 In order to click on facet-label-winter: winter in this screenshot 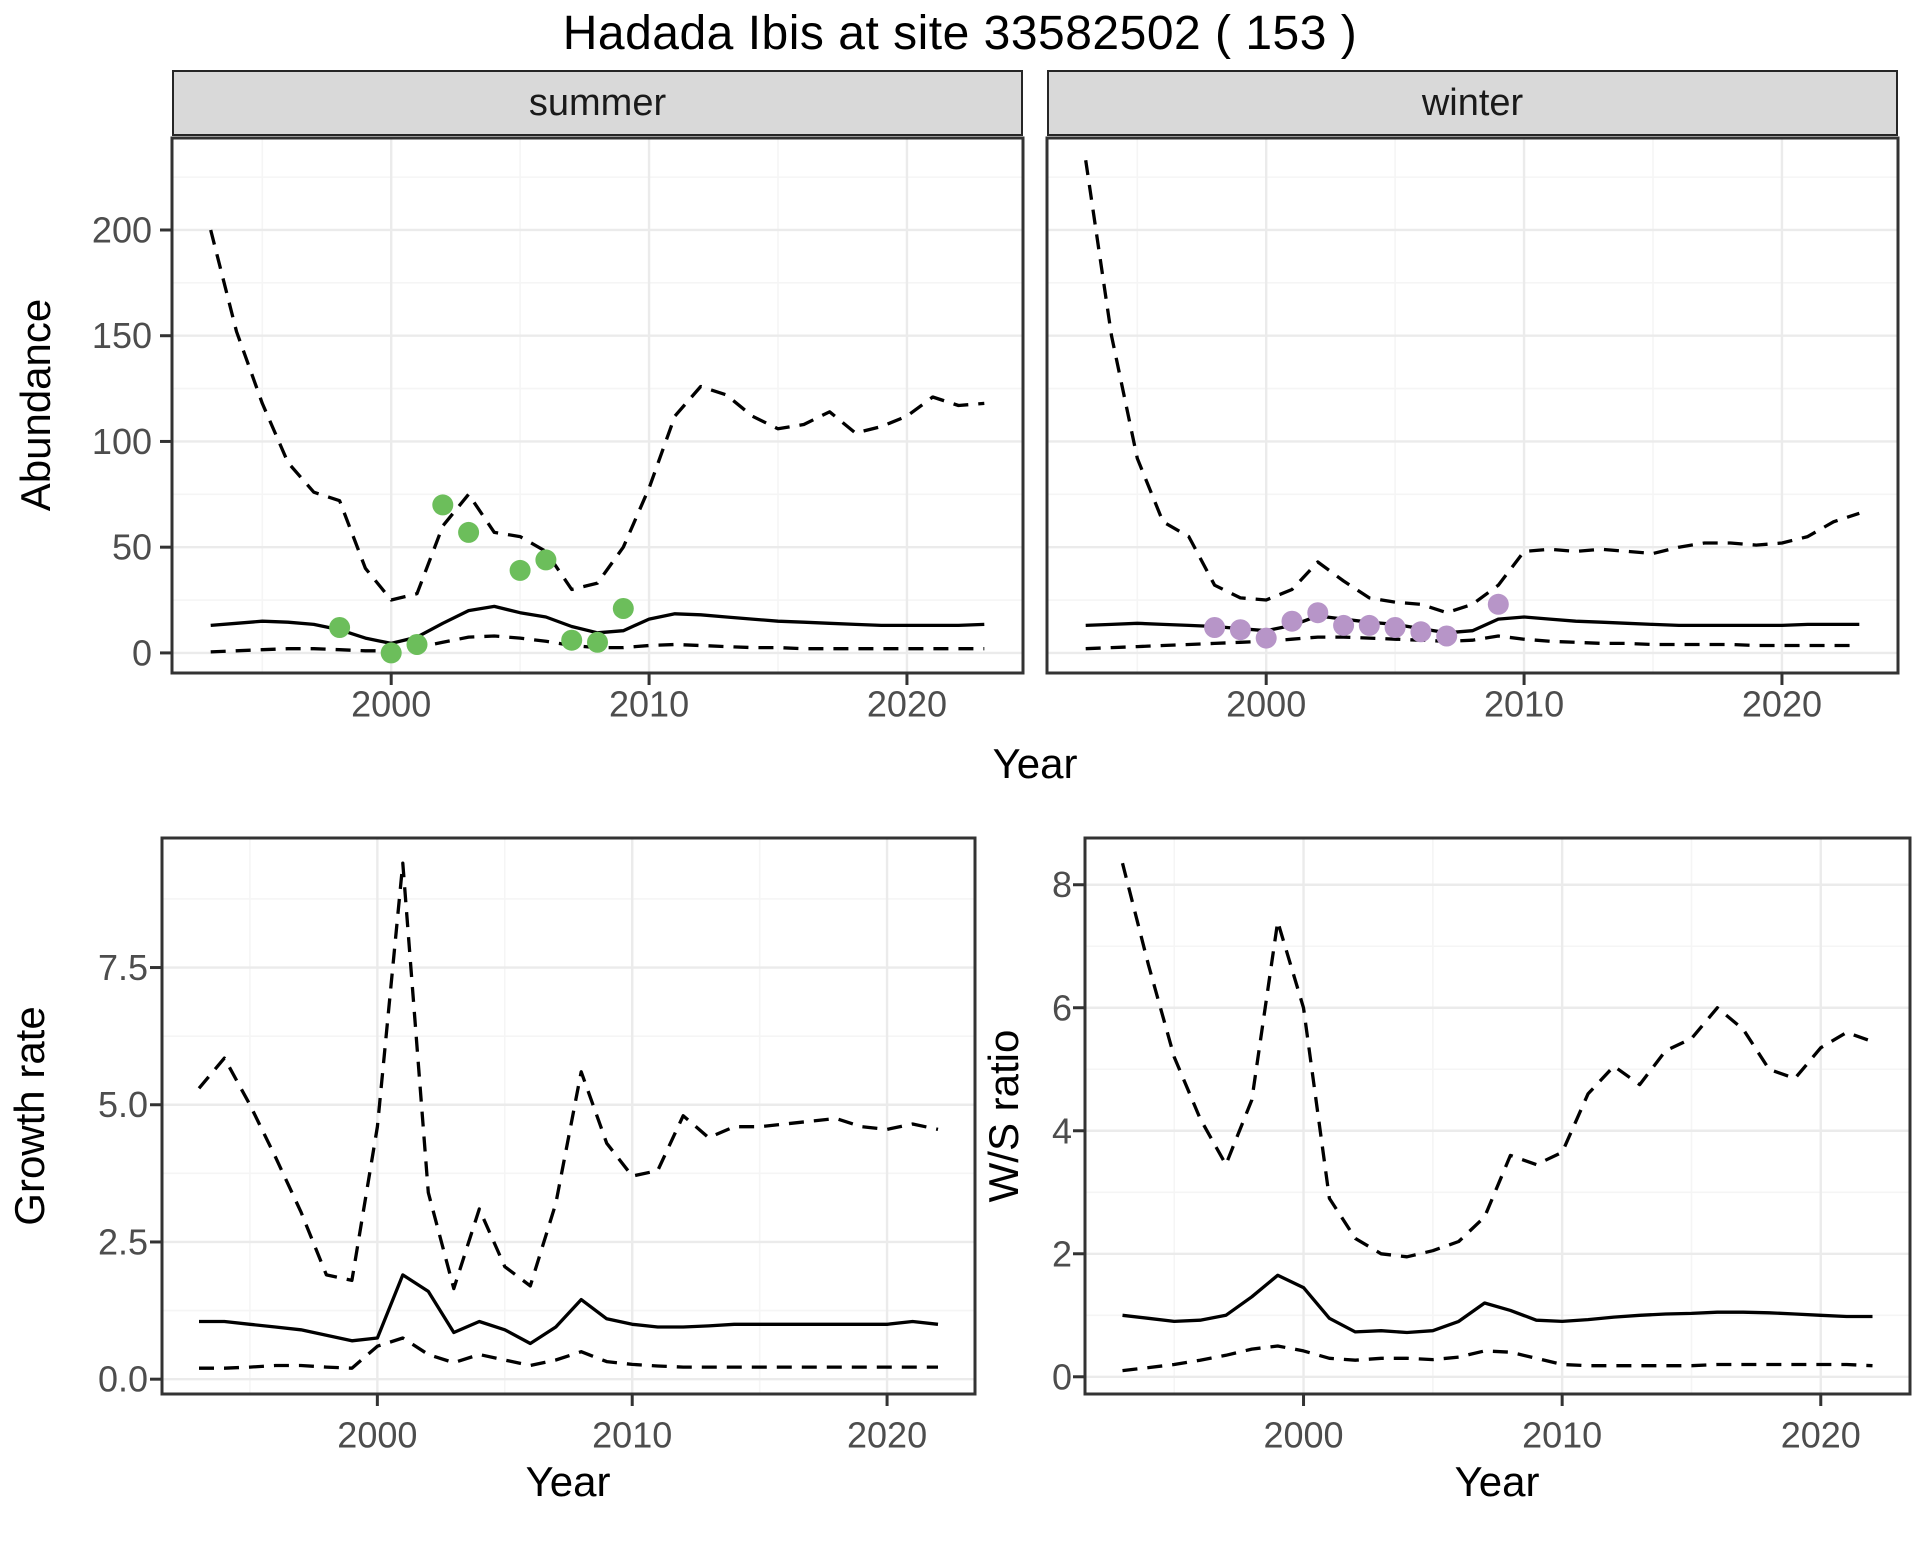, I will do `click(1472, 102)`.